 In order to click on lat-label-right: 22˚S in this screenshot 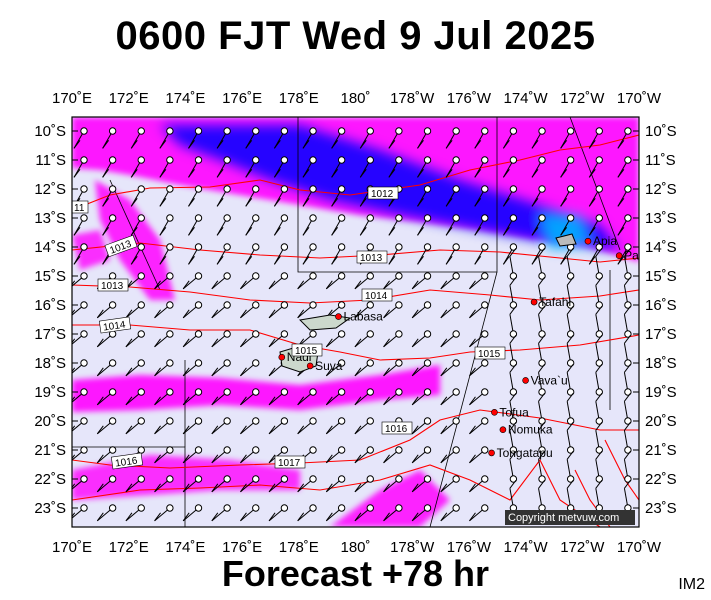, I will do `click(661, 479)`.